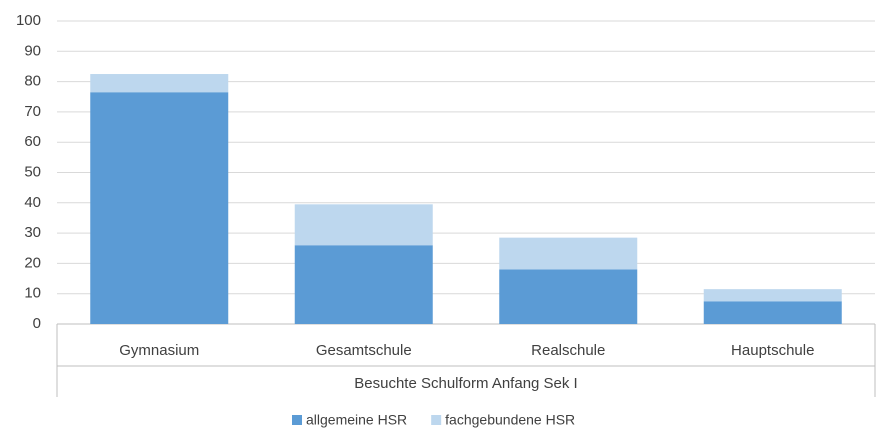 The width and height of the screenshot is (882, 435). I want to click on y-tick-label: 40, so click(32, 202).